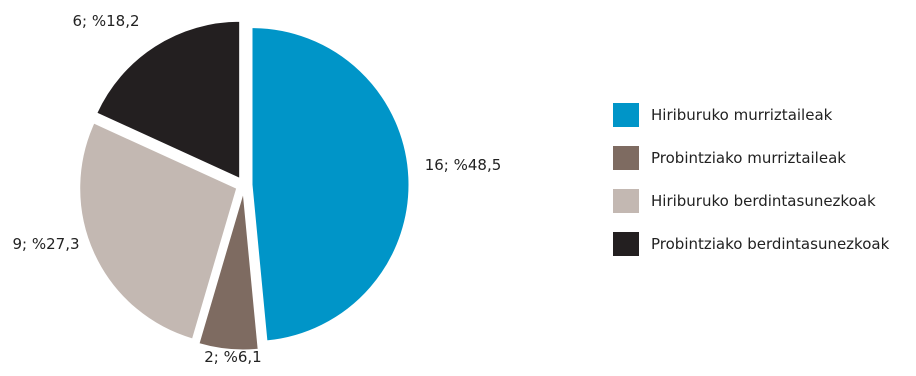 The height and width of the screenshot is (376, 916). What do you see at coordinates (228, 271) in the screenshot?
I see `pie-slice-probintziako-murriztaileak` at bounding box center [228, 271].